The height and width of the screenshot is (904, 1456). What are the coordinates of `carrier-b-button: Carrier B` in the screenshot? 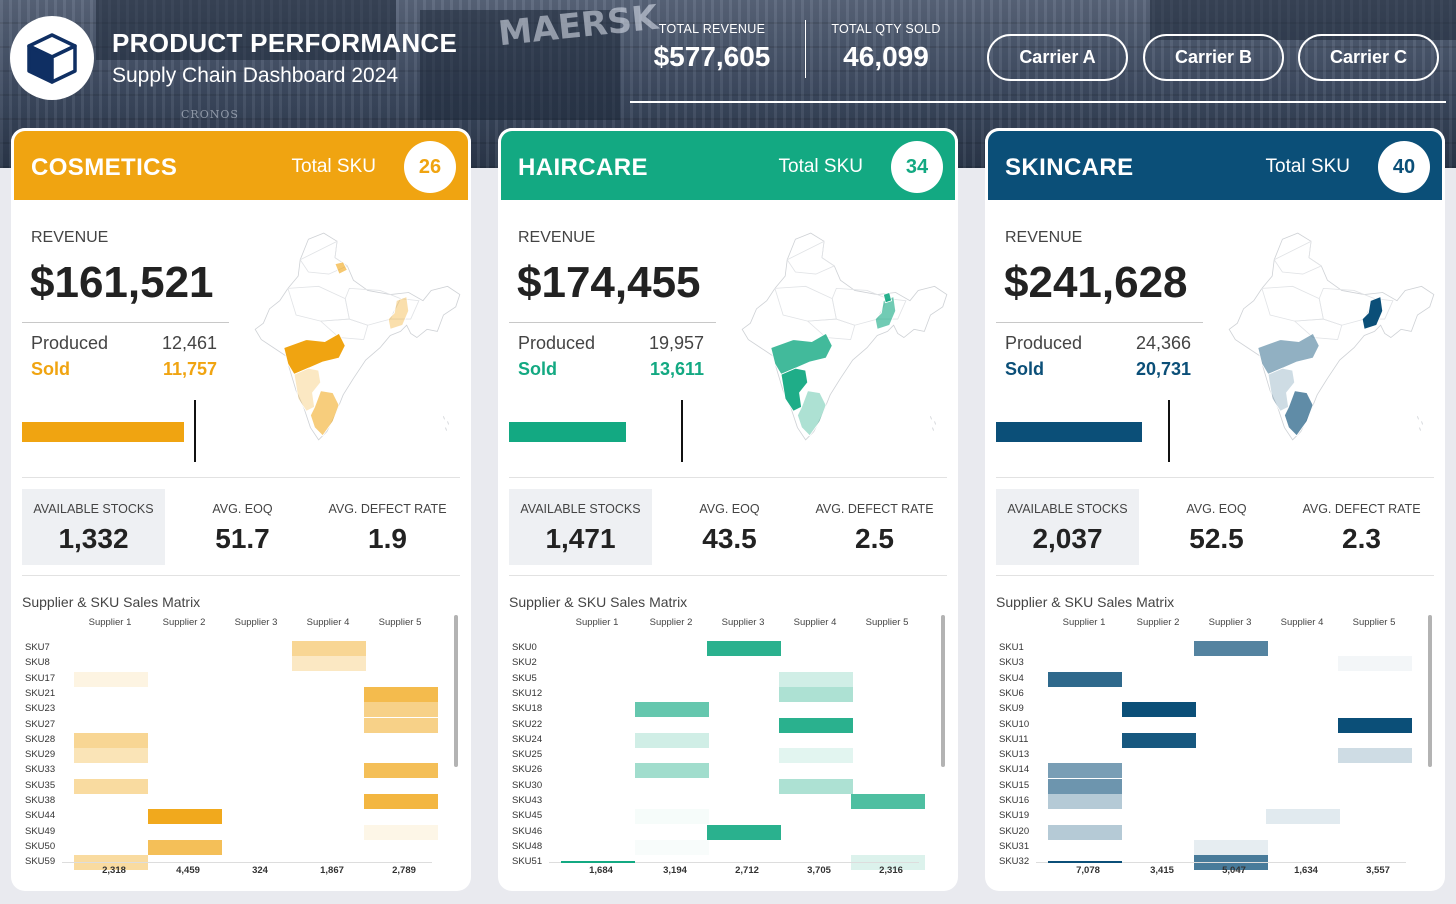 It's located at (1213, 57).